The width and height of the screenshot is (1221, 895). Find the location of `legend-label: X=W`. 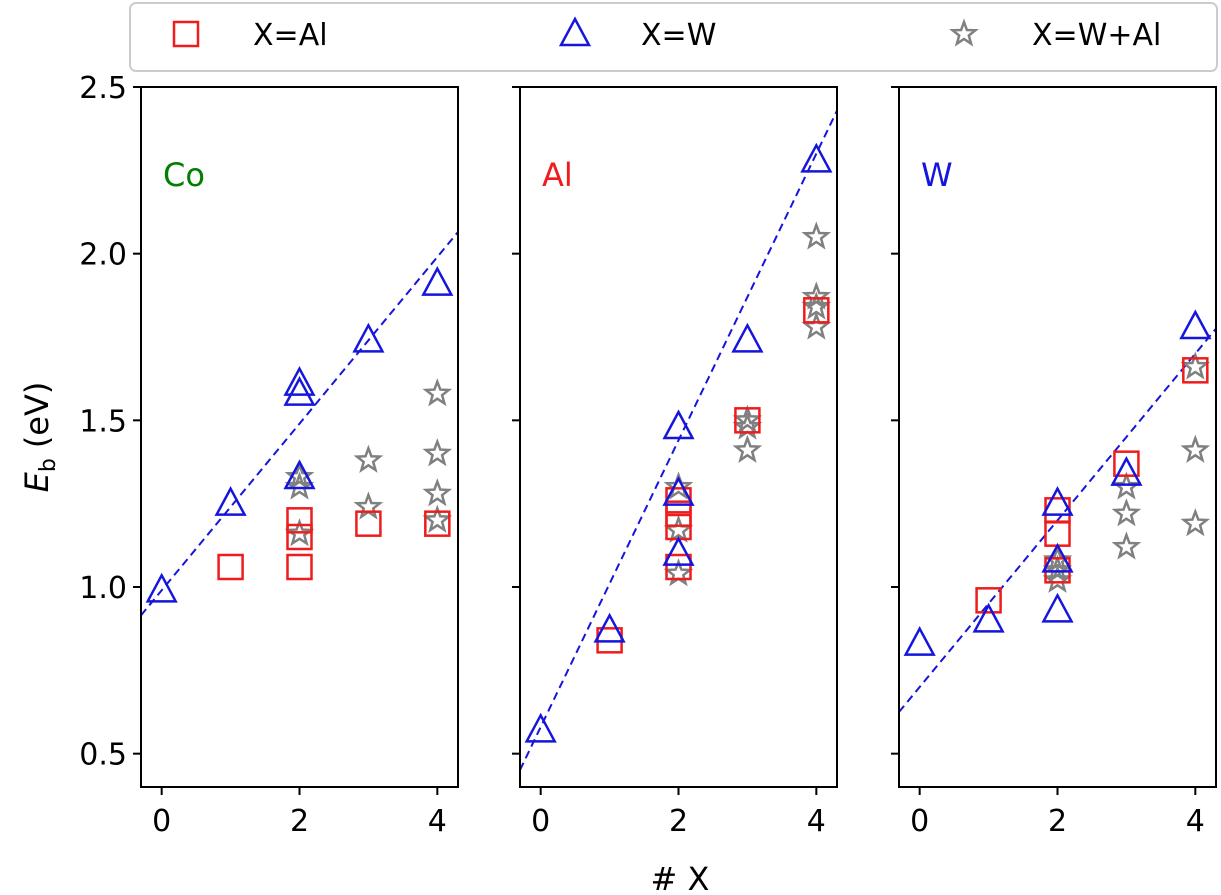

legend-label: X=W is located at coordinates (678, 35).